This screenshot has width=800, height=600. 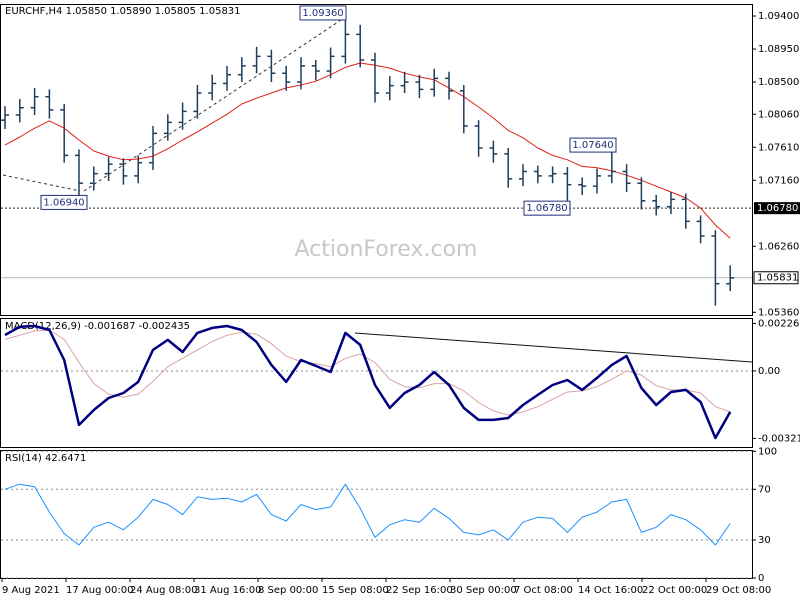 I want to click on x-tick-label: 30 Sep 00:00, so click(x=483, y=590).